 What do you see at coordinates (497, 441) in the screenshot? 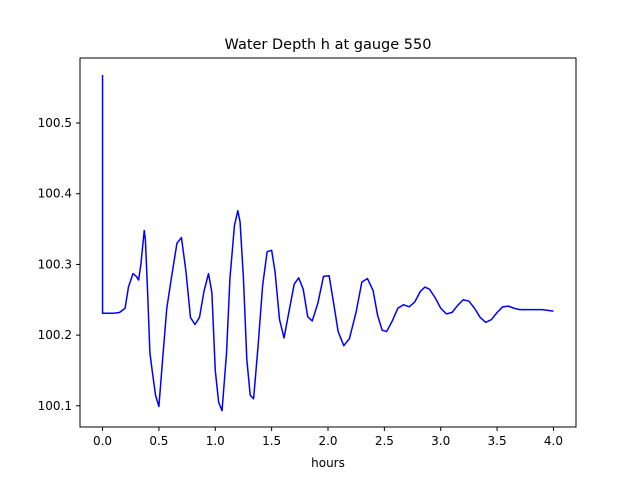
I see `x-tick-label: 3.5` at bounding box center [497, 441].